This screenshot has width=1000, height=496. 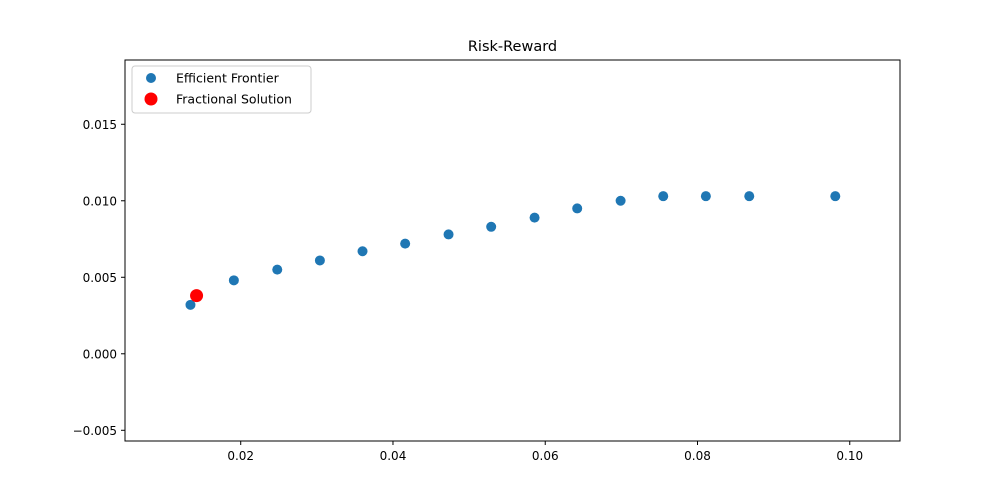 What do you see at coordinates (197, 296) in the screenshot?
I see `fractional-solution-point` at bounding box center [197, 296].